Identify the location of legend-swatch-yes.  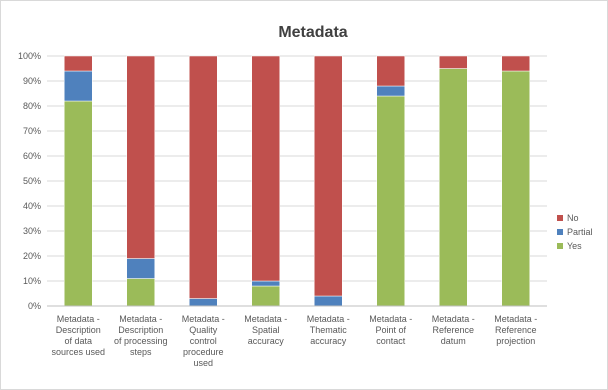
(560, 246).